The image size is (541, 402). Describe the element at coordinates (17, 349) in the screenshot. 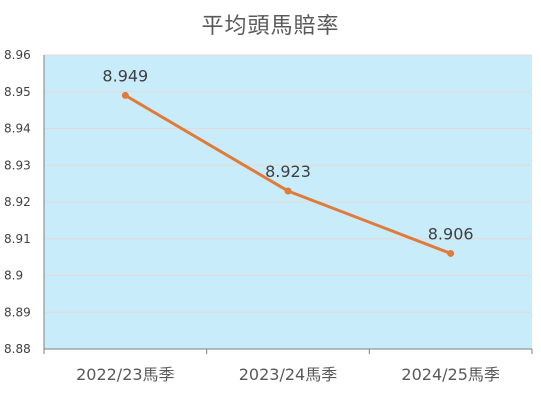

I see `y-tick-label: 8.88` at that location.